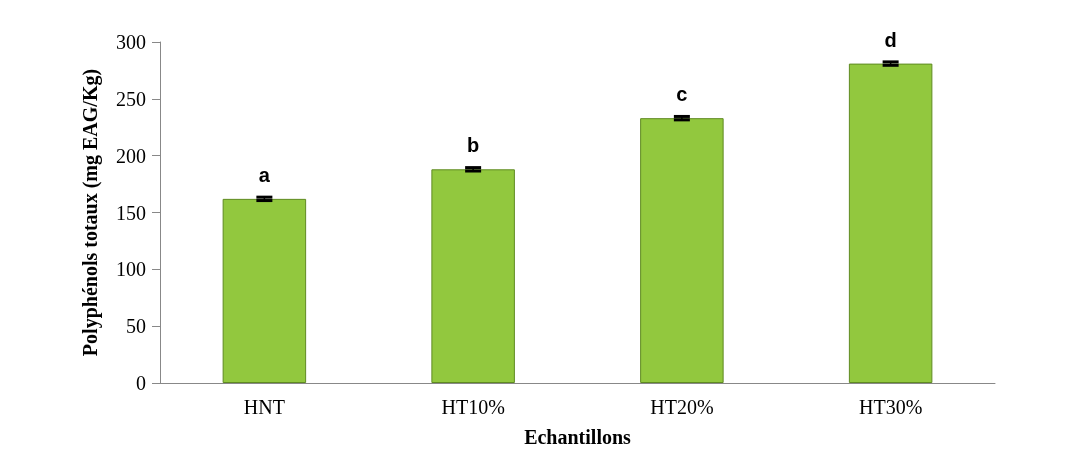 This screenshot has width=1085, height=457. Describe the element at coordinates (90, 212) in the screenshot. I see `y-axis-title: Polyphénols totaux (mg EAG/Kg)` at that location.